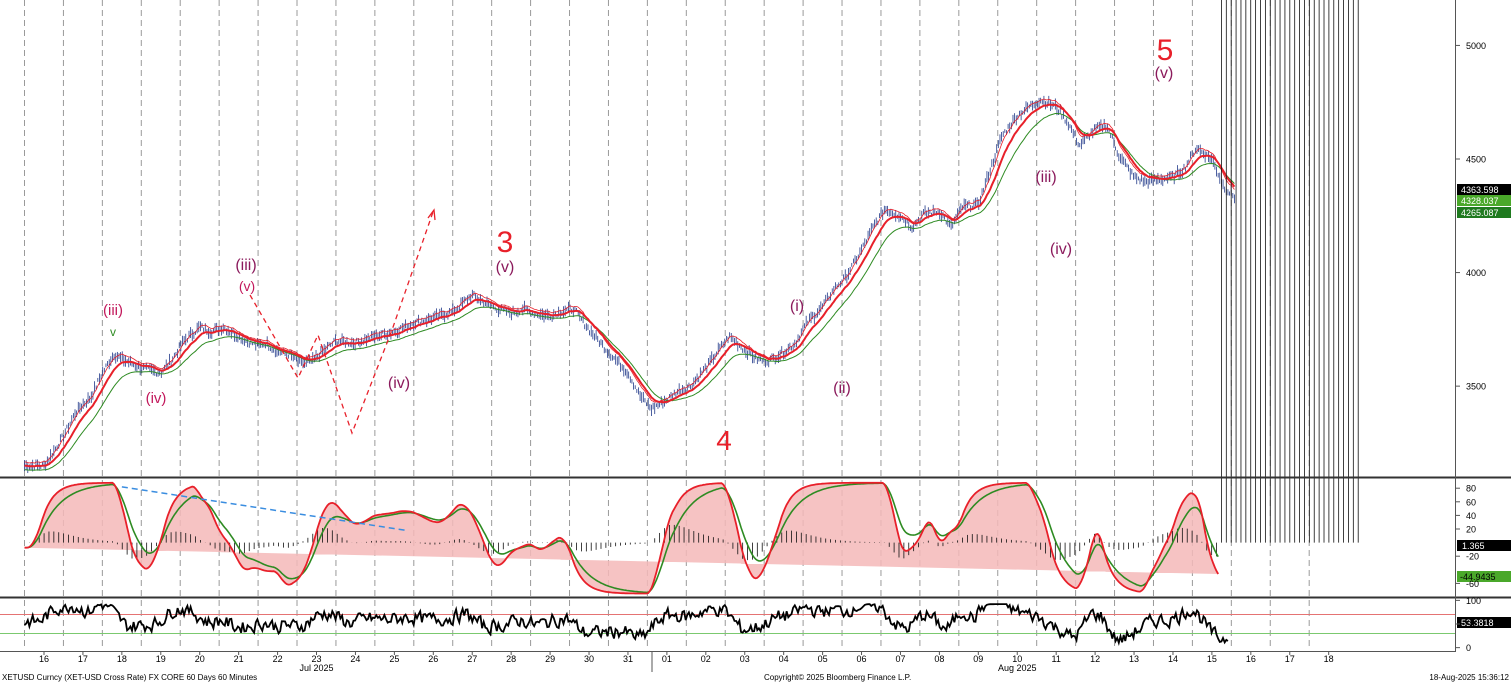 The width and height of the screenshot is (1511, 684). What do you see at coordinates (1095, 659) in the screenshot?
I see `x-tick-label: 12` at bounding box center [1095, 659].